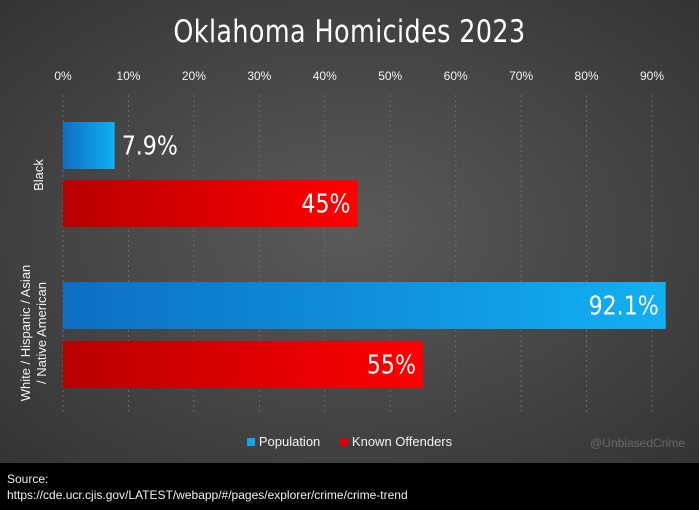 Image resolution: width=699 pixels, height=510 pixels. I want to click on x-tick-label: 10%, so click(128, 76).